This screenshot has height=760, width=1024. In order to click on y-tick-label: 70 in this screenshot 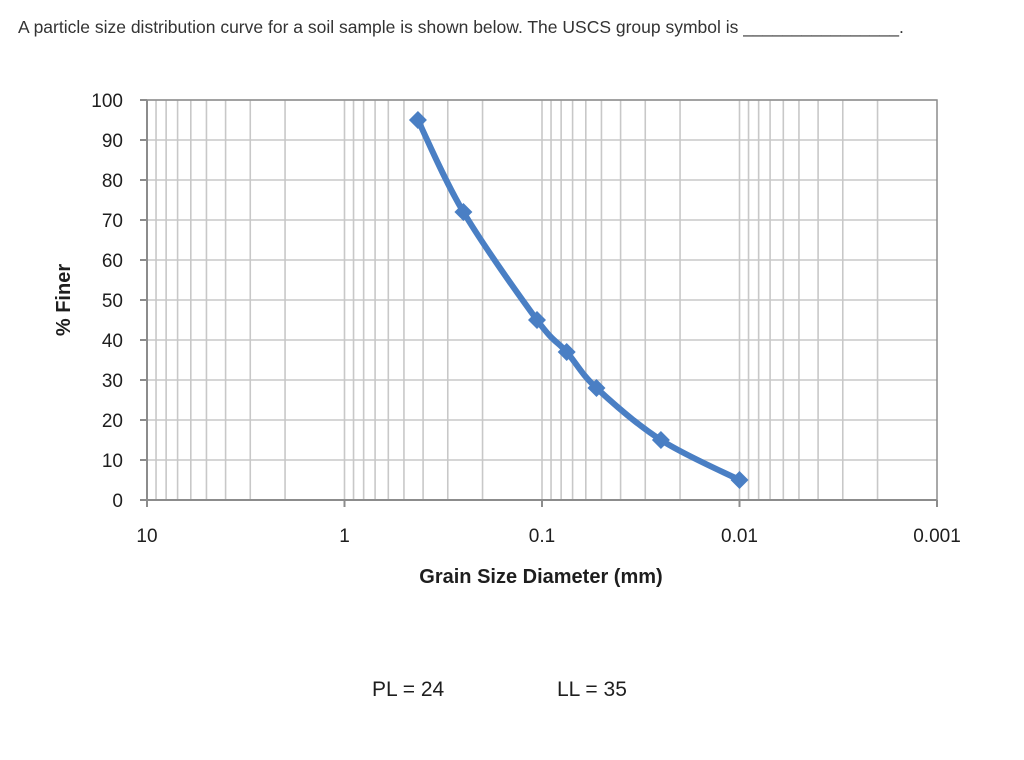, I will do `click(112, 221)`.